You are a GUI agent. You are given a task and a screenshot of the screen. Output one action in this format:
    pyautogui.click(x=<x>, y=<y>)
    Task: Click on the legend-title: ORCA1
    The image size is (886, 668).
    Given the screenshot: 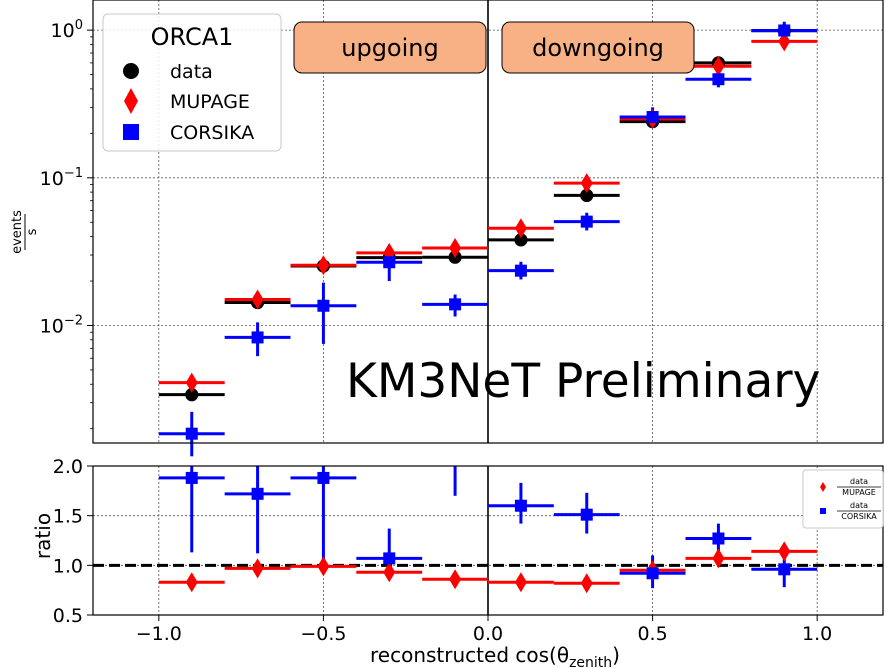 What is the action you would take?
    pyautogui.click(x=192, y=37)
    